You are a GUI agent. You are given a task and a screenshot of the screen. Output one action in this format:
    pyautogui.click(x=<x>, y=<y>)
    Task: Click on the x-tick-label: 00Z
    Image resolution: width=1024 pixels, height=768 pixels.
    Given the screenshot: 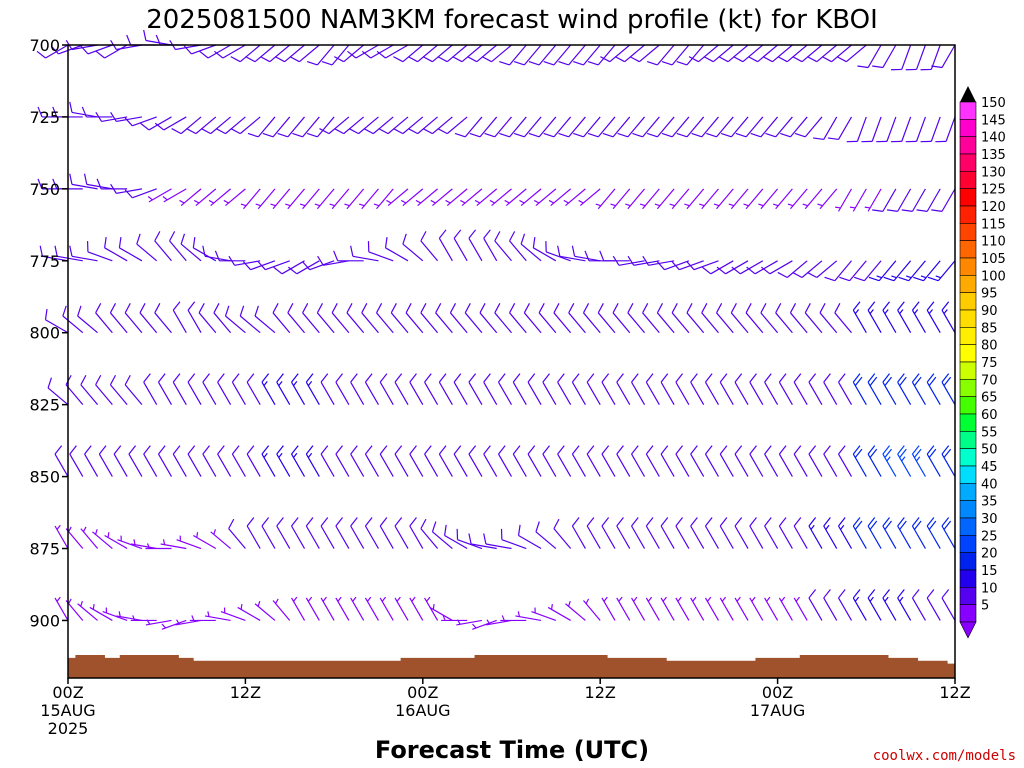 What is the action you would take?
    pyautogui.click(x=777, y=692)
    